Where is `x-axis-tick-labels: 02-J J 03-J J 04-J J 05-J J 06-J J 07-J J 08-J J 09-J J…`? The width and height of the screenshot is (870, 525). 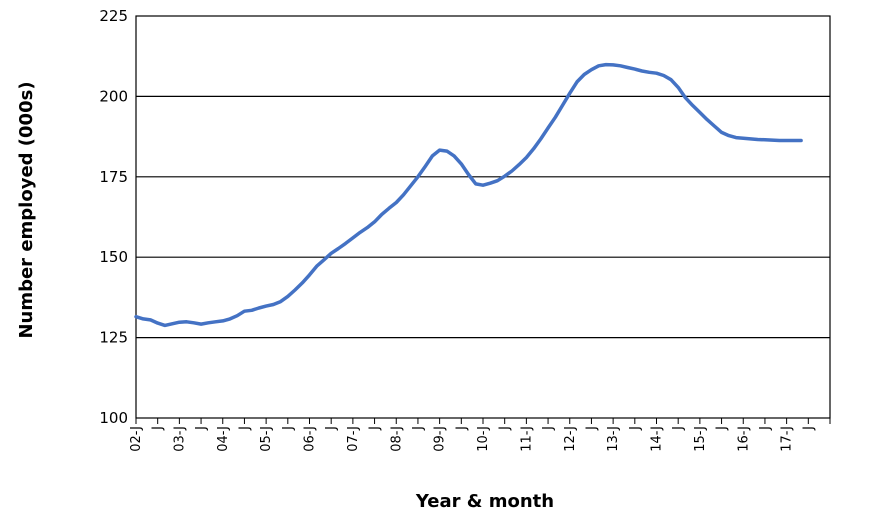
x-axis-tick-labels: 02-J J 03-J J 04-J J 05-J J 06-J J 07-J J 08-J J 09-J J… is located at coordinates (472, 439).